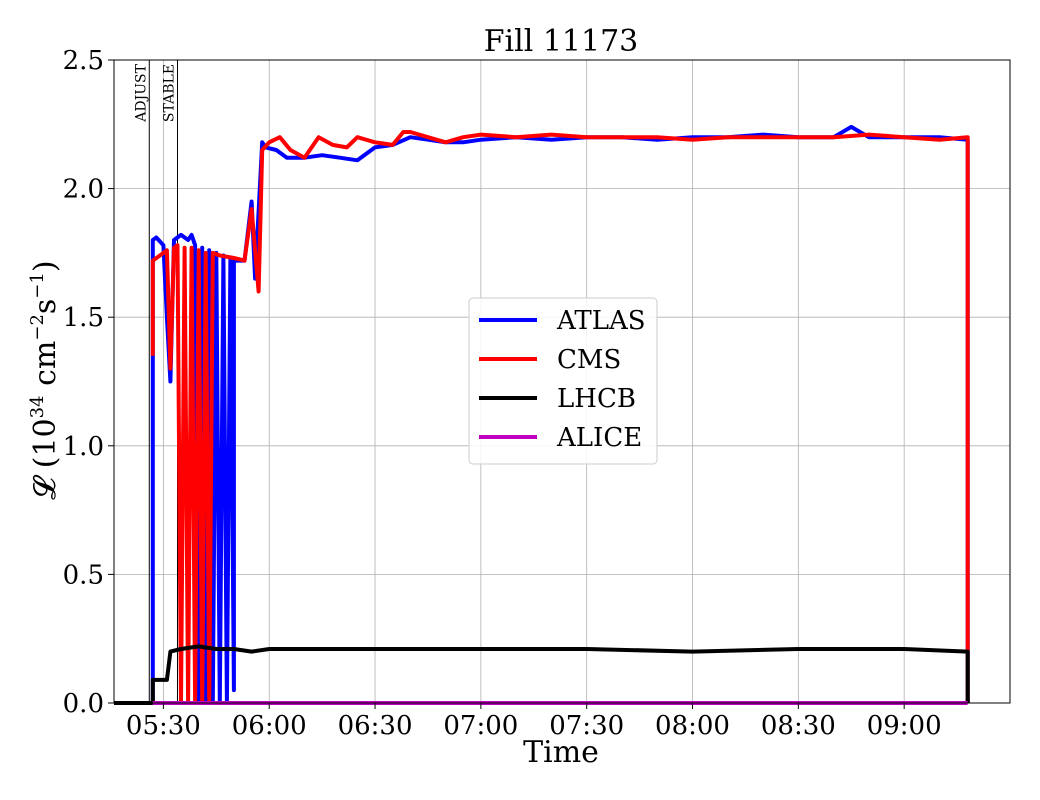  Describe the element at coordinates (904, 726) in the screenshot. I see `x-tick-label: 09:00` at that location.